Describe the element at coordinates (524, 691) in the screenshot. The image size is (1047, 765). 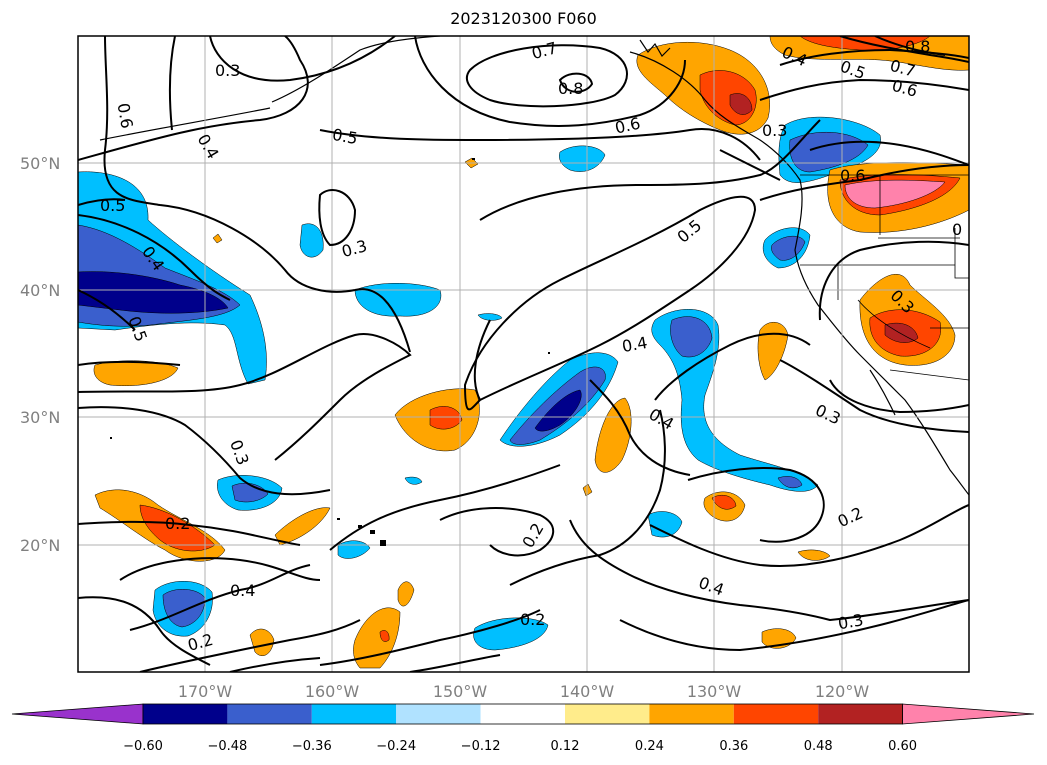
I see `longitude-labels: 170°W 160°W 150°W 140°W 130°W 120°W` at that location.